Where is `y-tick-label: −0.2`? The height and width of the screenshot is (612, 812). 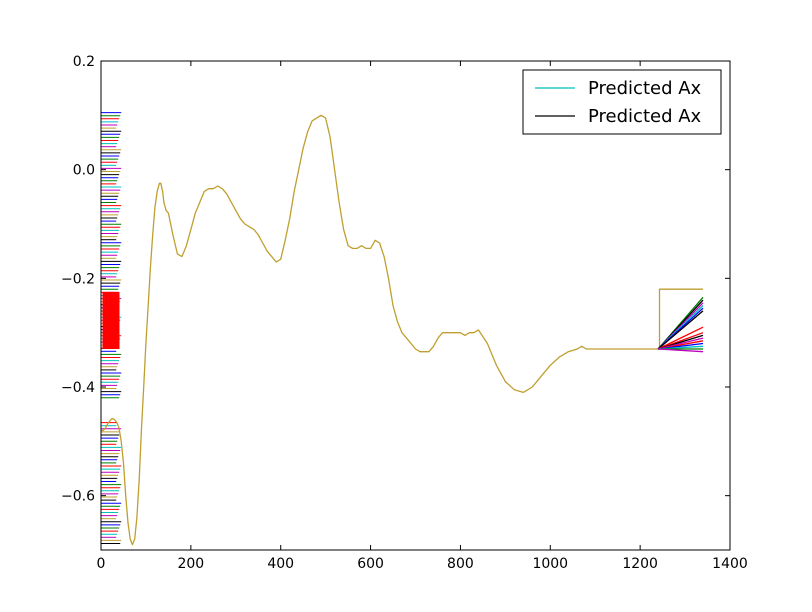 y-tick-label: −0.2 is located at coordinates (78, 279).